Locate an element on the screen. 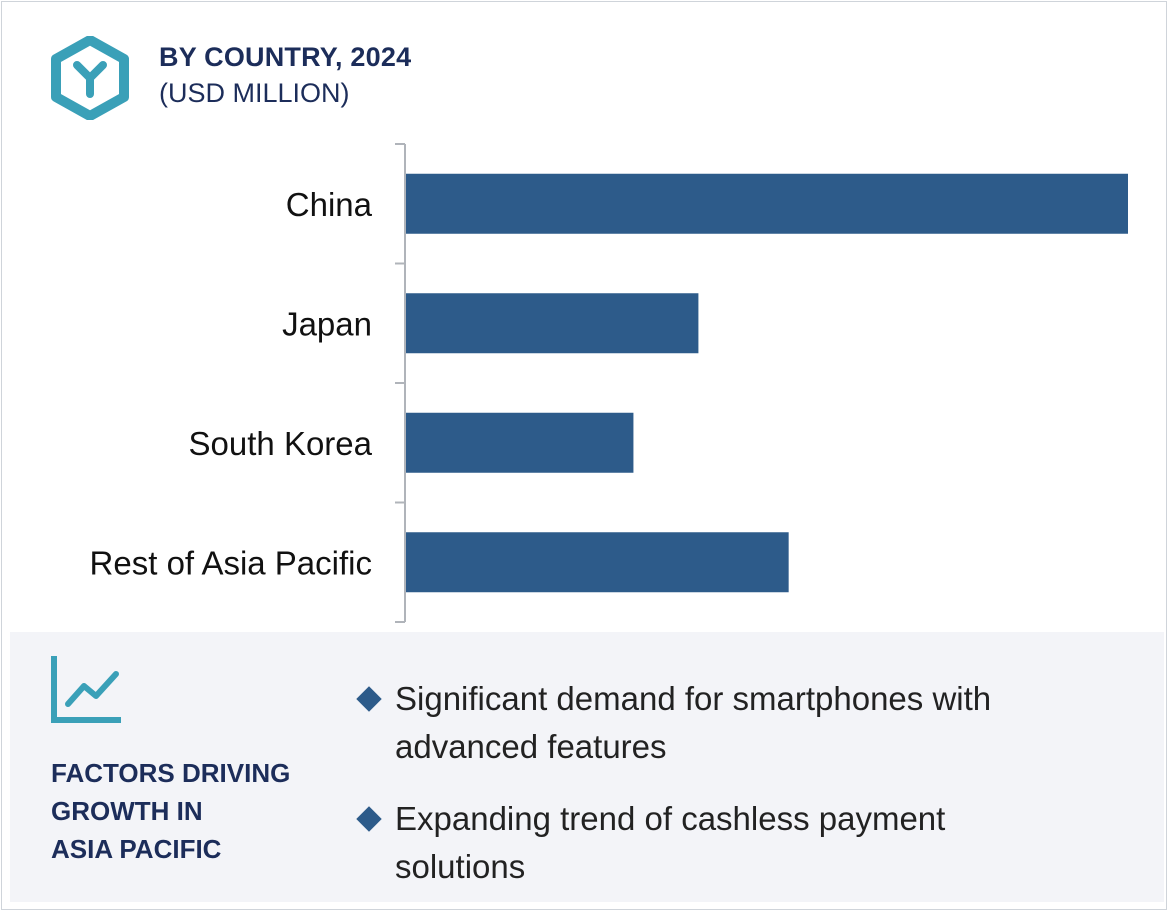 Image resolution: width=1170 pixels, height=913 pixels. hexagon-y-logo-icon is located at coordinates (90, 78).